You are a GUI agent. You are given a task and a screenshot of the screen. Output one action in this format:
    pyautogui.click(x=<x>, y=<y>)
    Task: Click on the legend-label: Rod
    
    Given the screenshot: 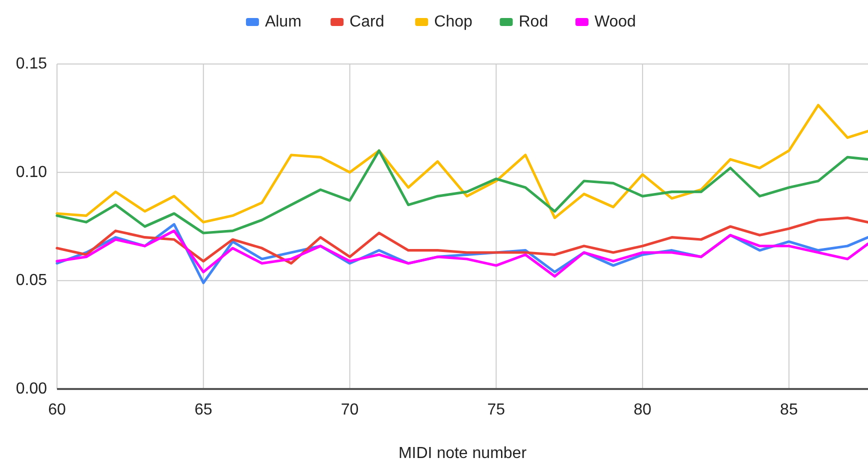 What is the action you would take?
    pyautogui.click(x=533, y=22)
    